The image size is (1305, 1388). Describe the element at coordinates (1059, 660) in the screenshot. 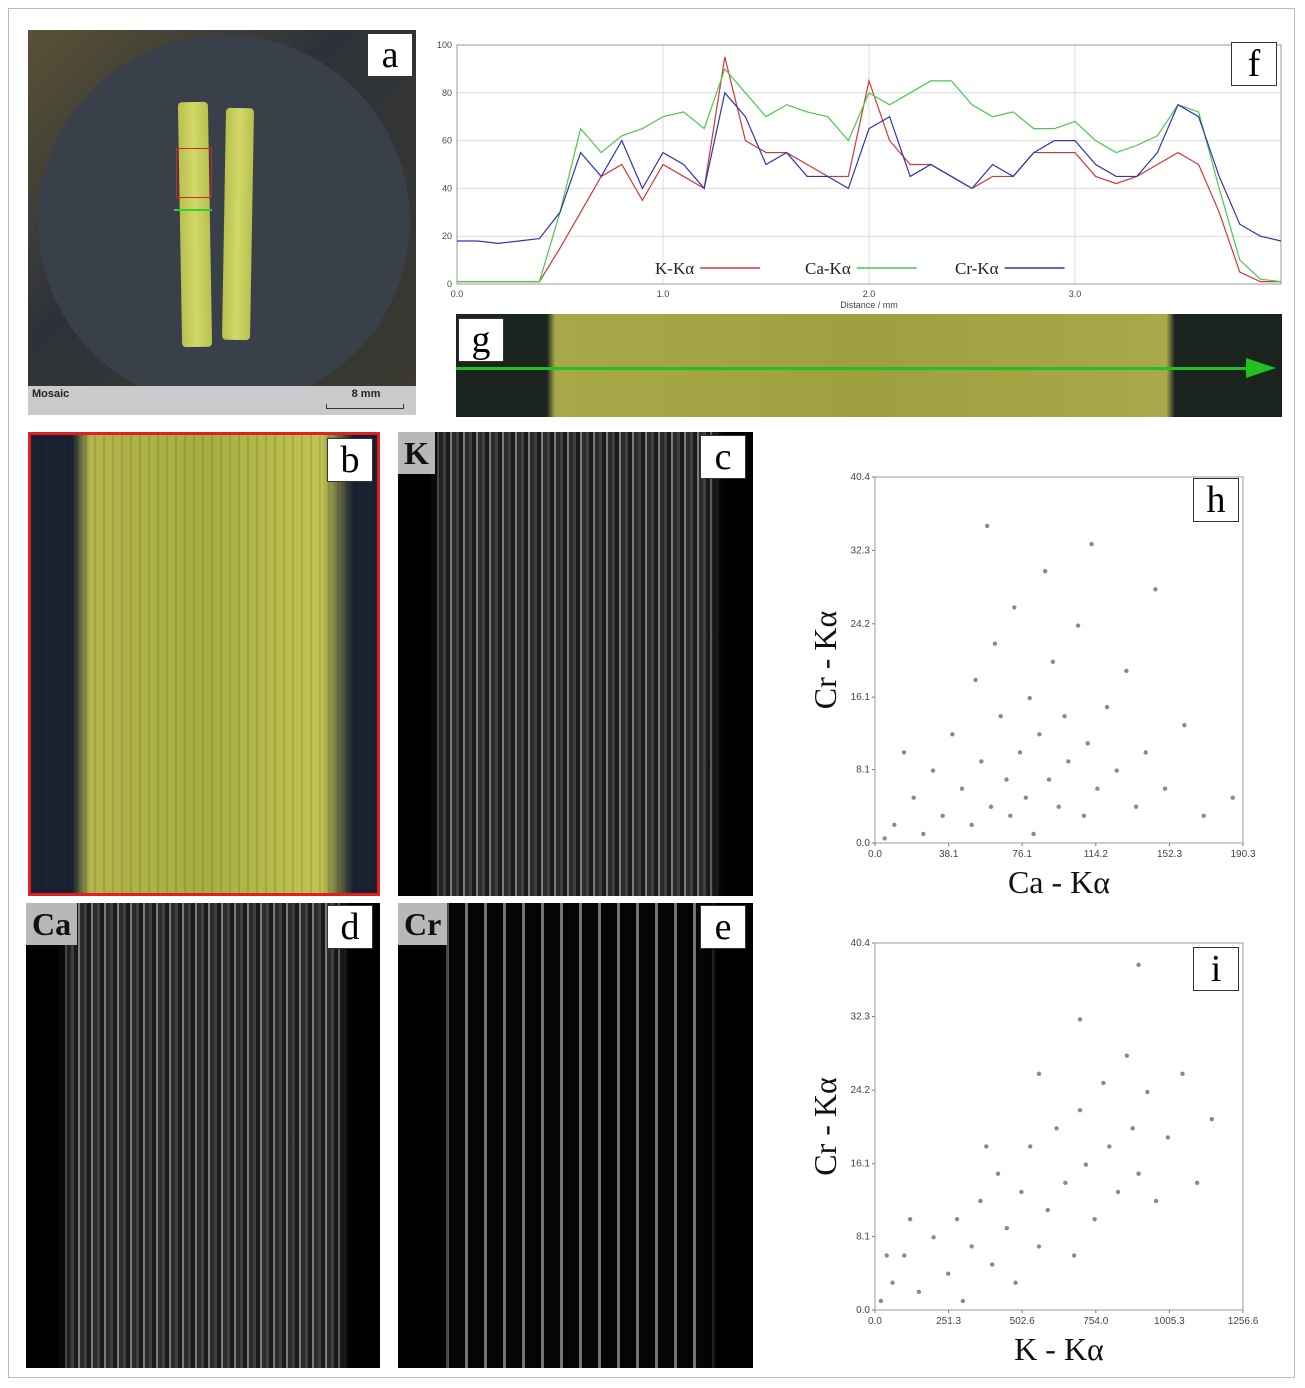

I see `plot-frame` at that location.